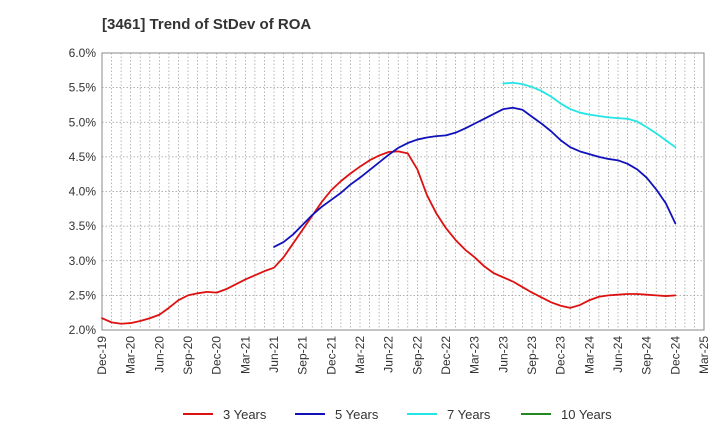 The image size is (720, 440). I want to click on y-tick-label: 5.0%, so click(83, 122).